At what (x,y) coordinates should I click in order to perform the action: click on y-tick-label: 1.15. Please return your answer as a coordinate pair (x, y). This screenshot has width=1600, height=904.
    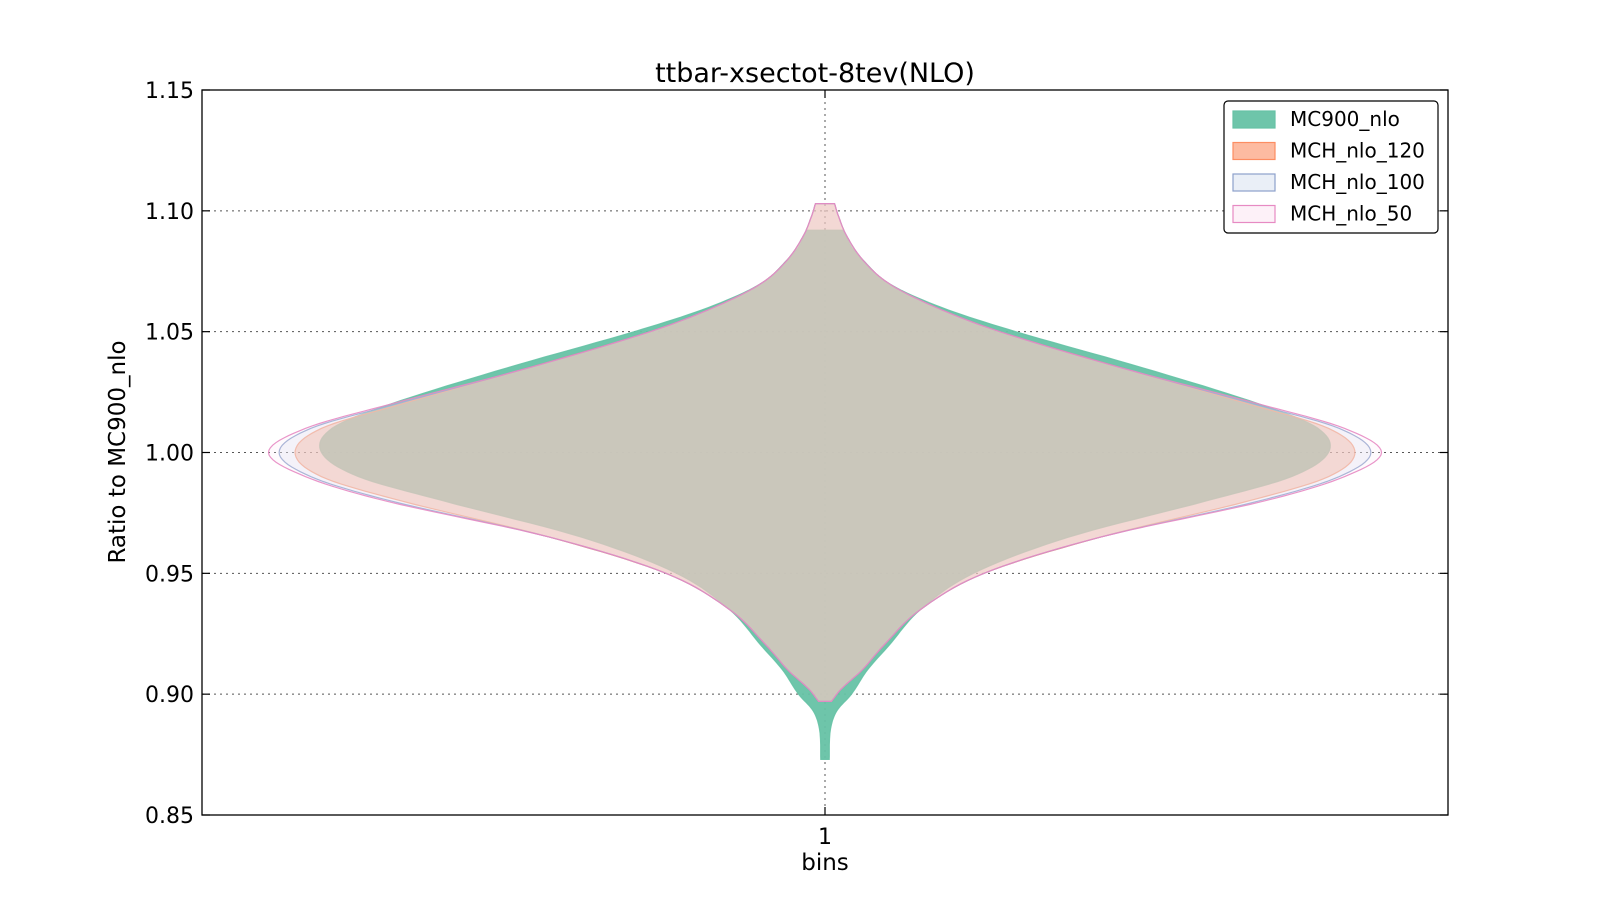
    Looking at the image, I should click on (169, 91).